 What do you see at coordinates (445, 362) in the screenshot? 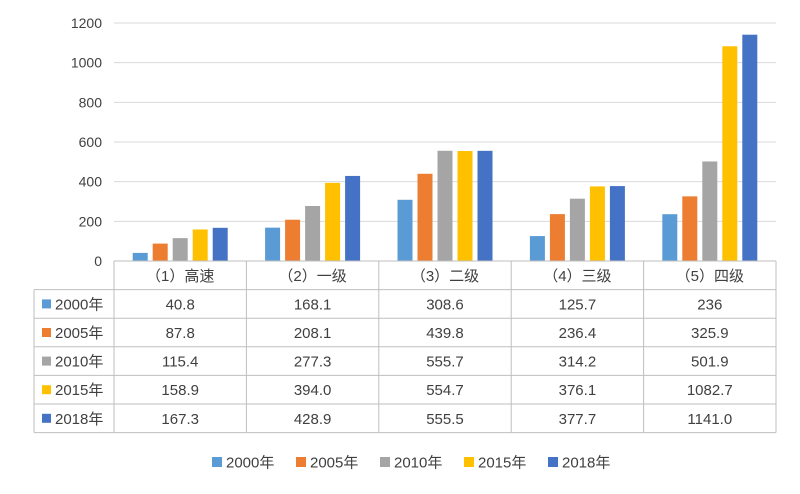
I see `data-label: 555.7` at bounding box center [445, 362].